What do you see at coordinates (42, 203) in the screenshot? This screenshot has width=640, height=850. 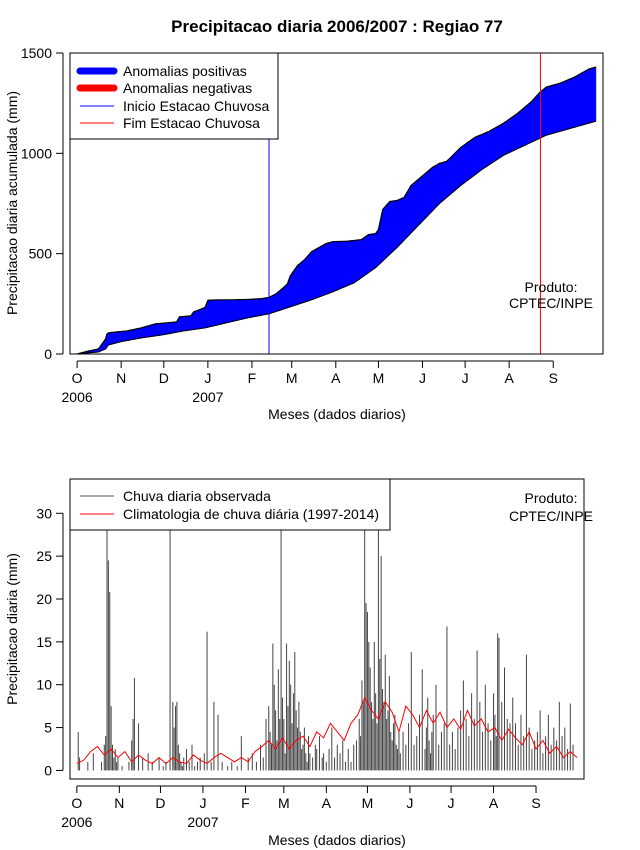 I see `y-axis: 0 500 1000 1500` at bounding box center [42, 203].